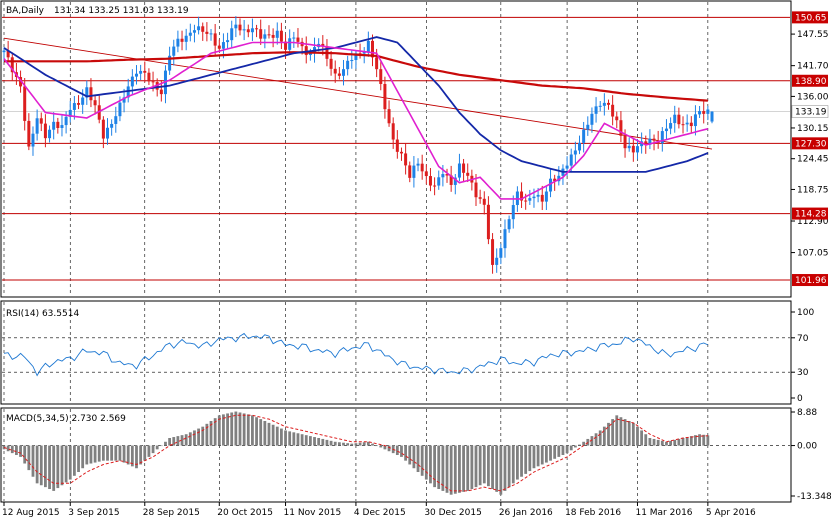 This screenshot has width=831, height=520. What do you see at coordinates (811, 215) in the screenshot?
I see `level-tag-label: 114.28` at bounding box center [811, 215].